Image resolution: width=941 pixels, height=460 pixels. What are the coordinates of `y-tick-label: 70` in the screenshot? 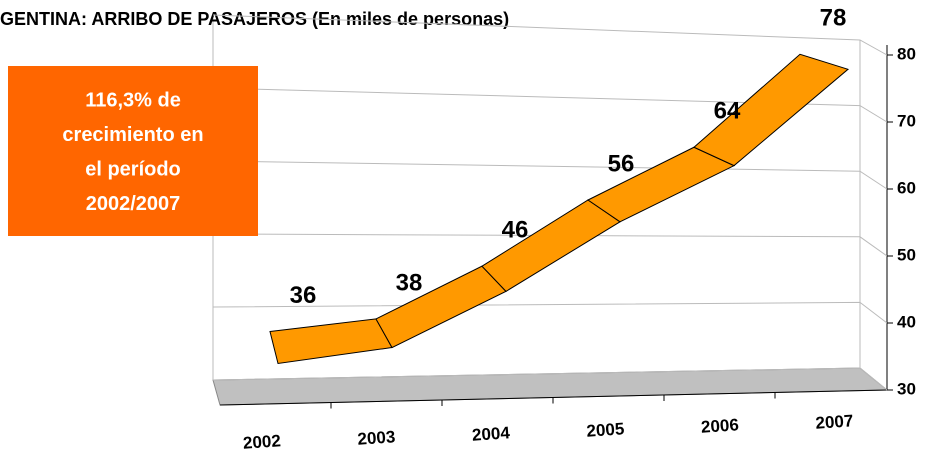 It's located at (906, 120).